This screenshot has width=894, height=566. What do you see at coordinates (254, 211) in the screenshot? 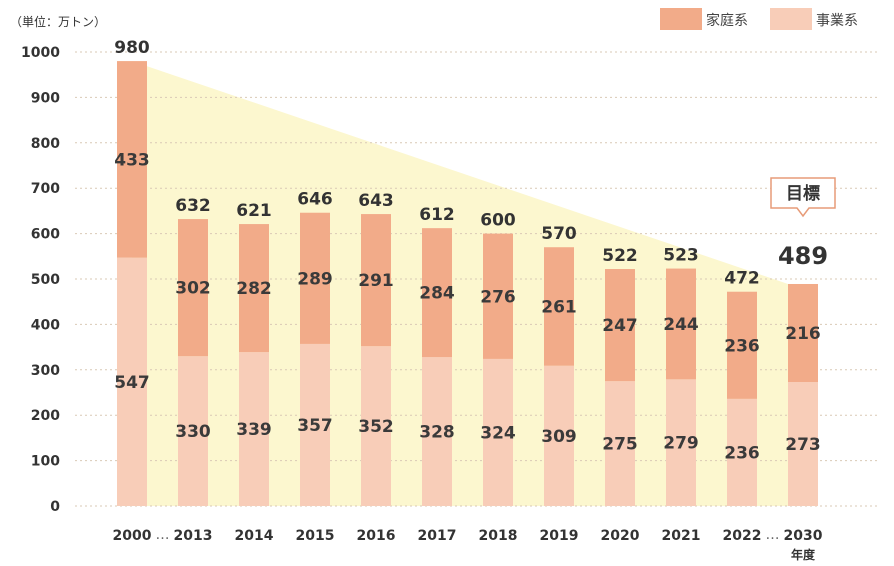
I see `total-label: 621` at bounding box center [254, 211].